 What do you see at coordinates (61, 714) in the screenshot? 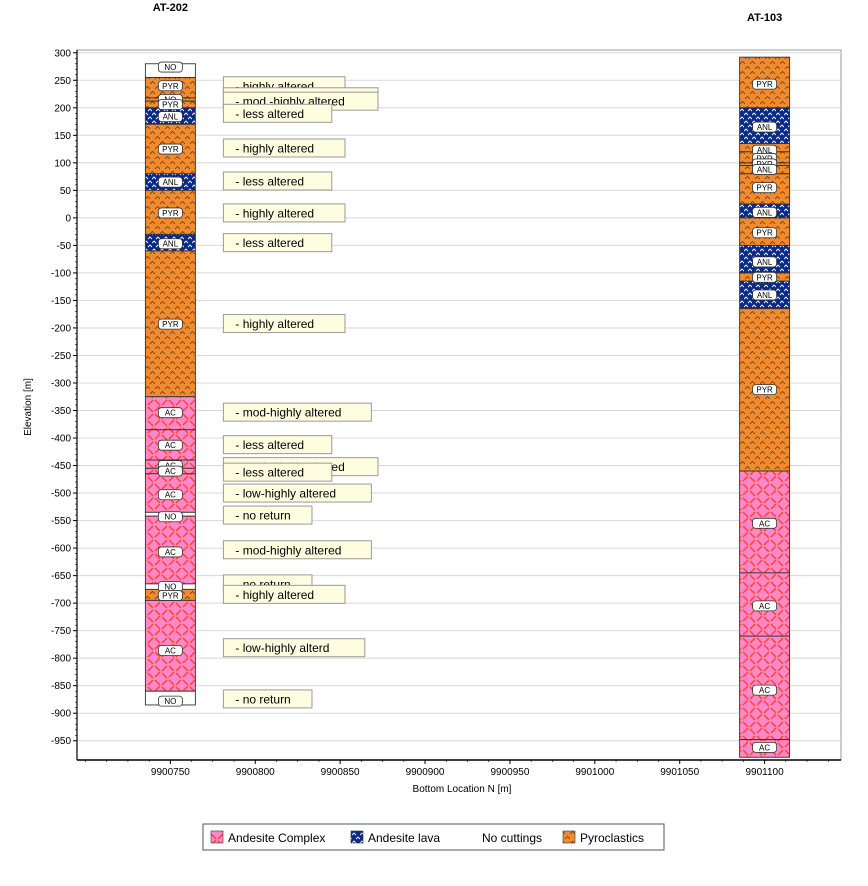
I see `y-tick-label: -900` at bounding box center [61, 714].